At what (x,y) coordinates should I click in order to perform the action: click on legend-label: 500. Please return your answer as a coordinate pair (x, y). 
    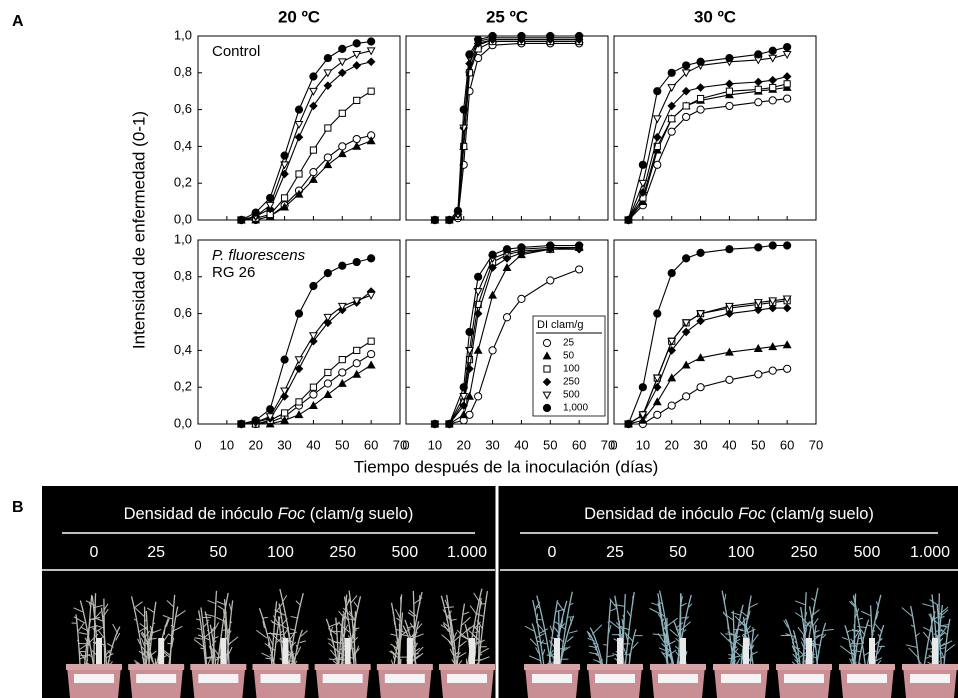
    Looking at the image, I should click on (571, 395).